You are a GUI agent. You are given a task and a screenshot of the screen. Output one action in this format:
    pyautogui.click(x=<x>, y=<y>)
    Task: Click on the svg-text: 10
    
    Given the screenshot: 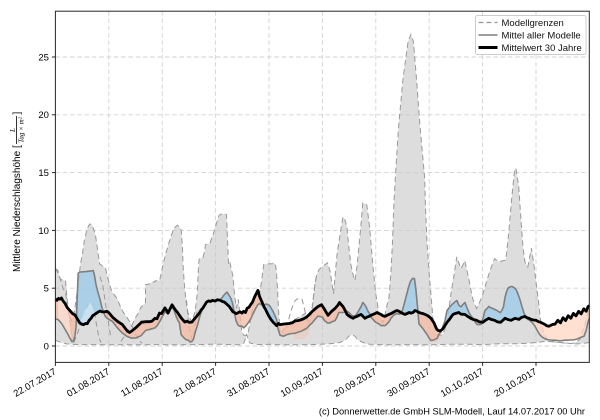 What is the action you would take?
    pyautogui.click(x=43, y=231)
    